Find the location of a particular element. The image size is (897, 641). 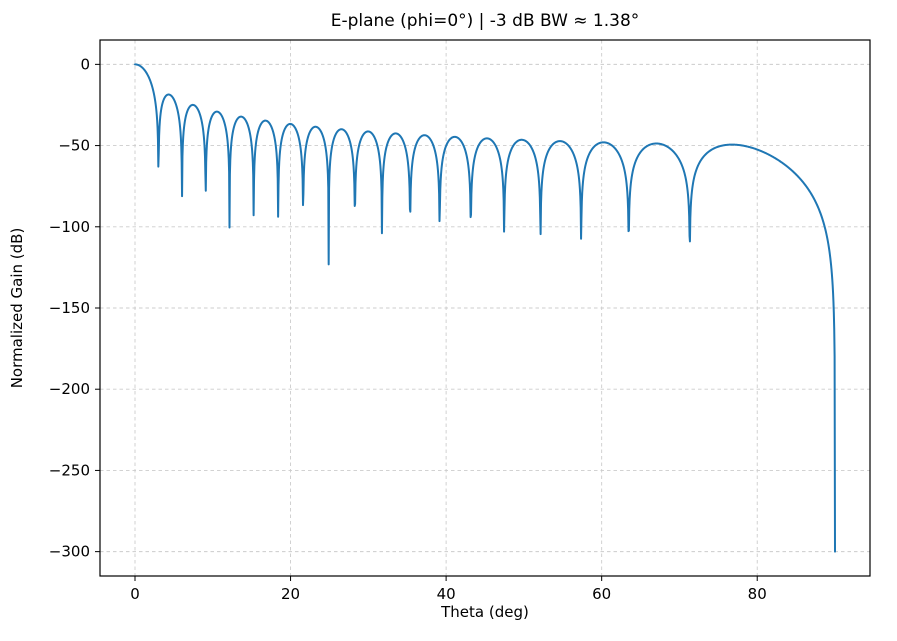

x-tick-label: 60 is located at coordinates (601, 594).